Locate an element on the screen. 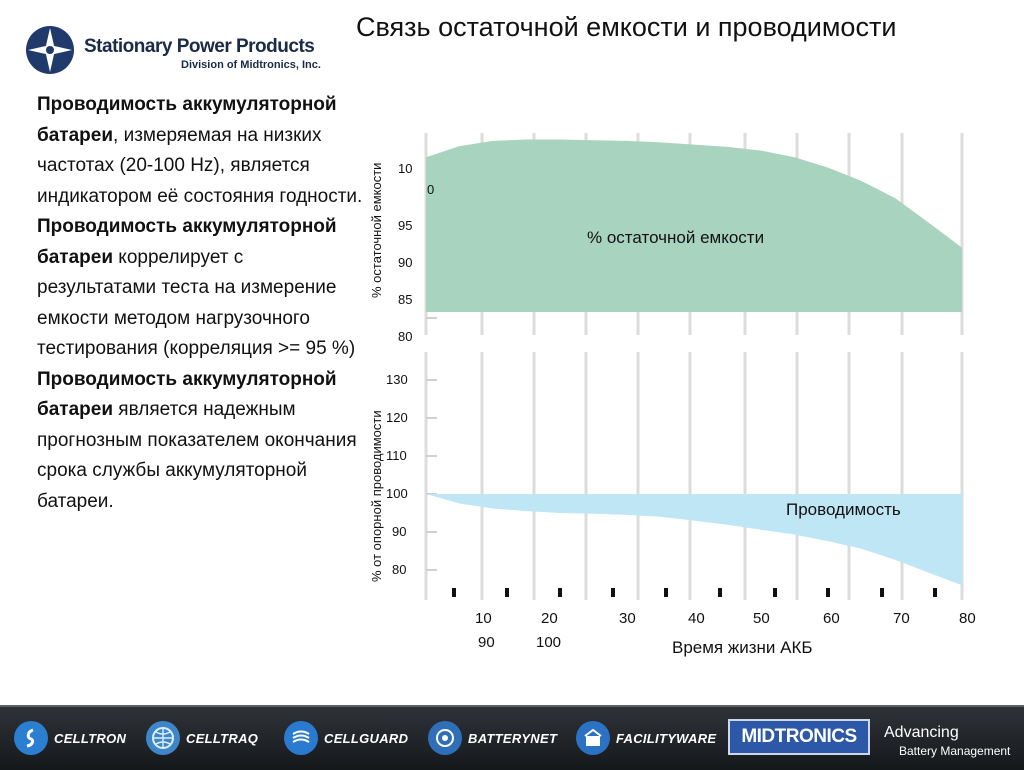 The image size is (1024, 770). capacity-y-tick: 85 is located at coordinates (405, 299).